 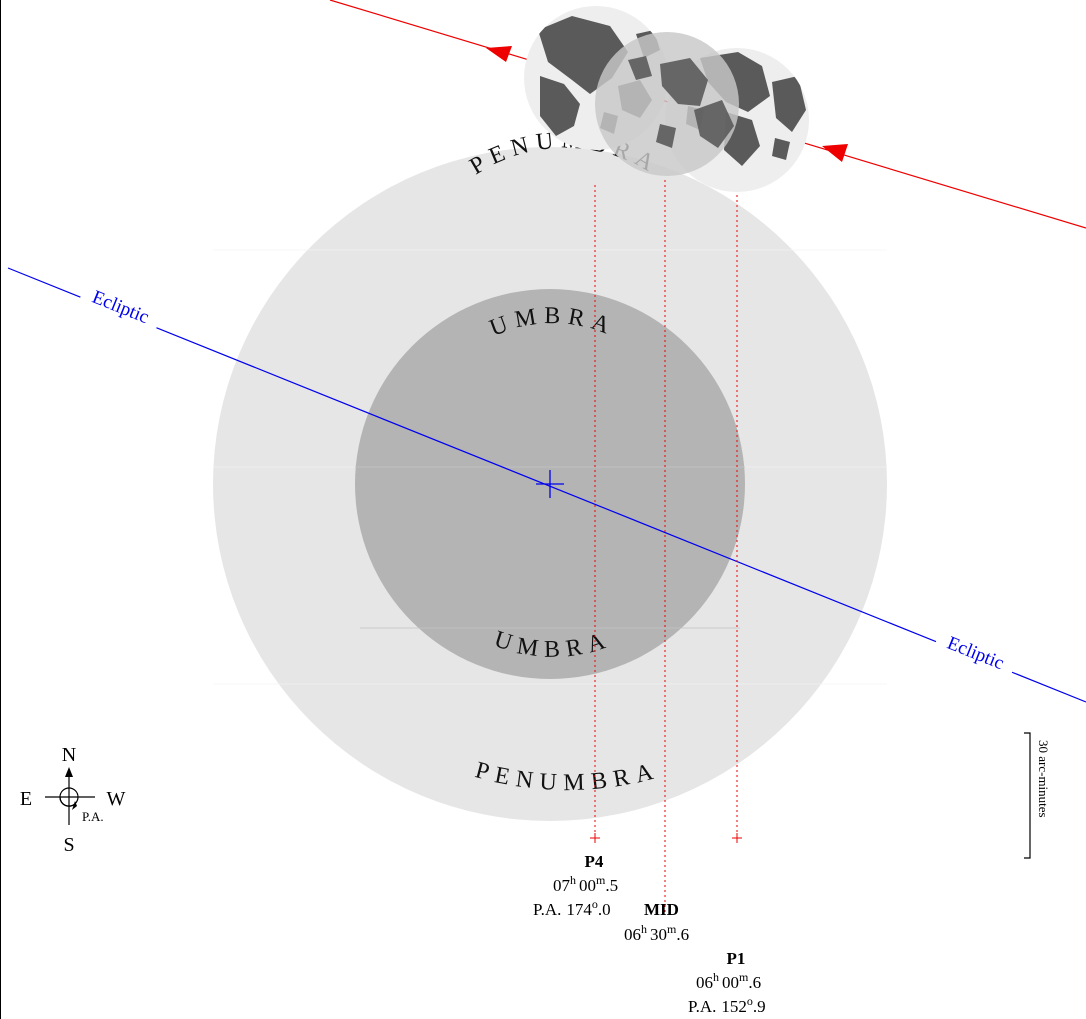 I want to click on compass-pa-arrow-icon, so click(x=74, y=805).